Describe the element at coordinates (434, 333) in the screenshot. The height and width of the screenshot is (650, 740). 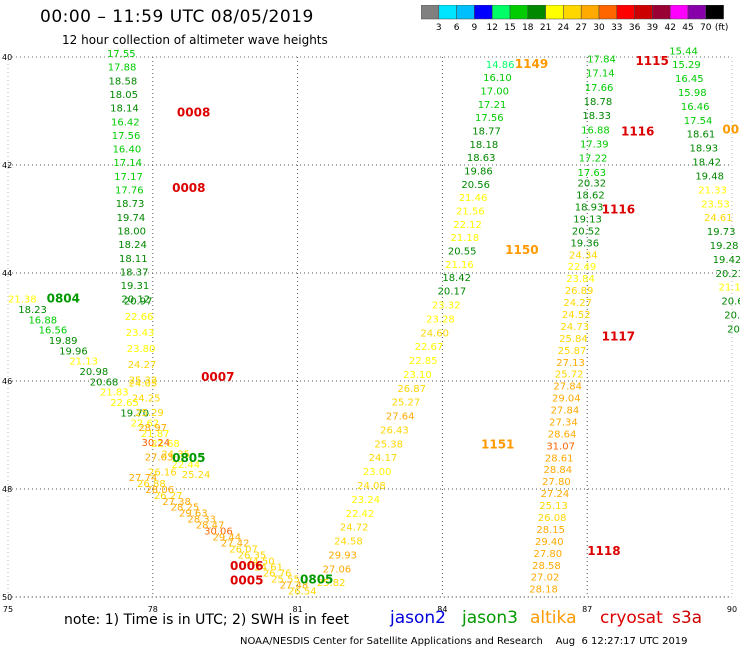
I see `wave-height-value: 24.60` at that location.